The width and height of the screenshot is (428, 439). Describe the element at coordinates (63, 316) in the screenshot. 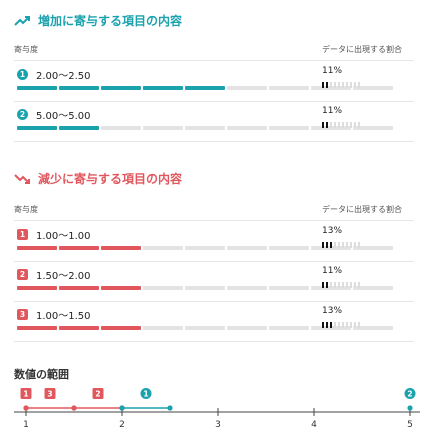

I see `decrease-range-label: 1.00〜1.50` at that location.